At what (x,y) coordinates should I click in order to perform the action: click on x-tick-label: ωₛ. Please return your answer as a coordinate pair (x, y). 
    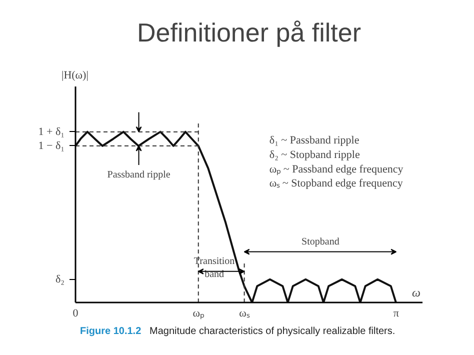
    Looking at the image, I should click on (244, 314).